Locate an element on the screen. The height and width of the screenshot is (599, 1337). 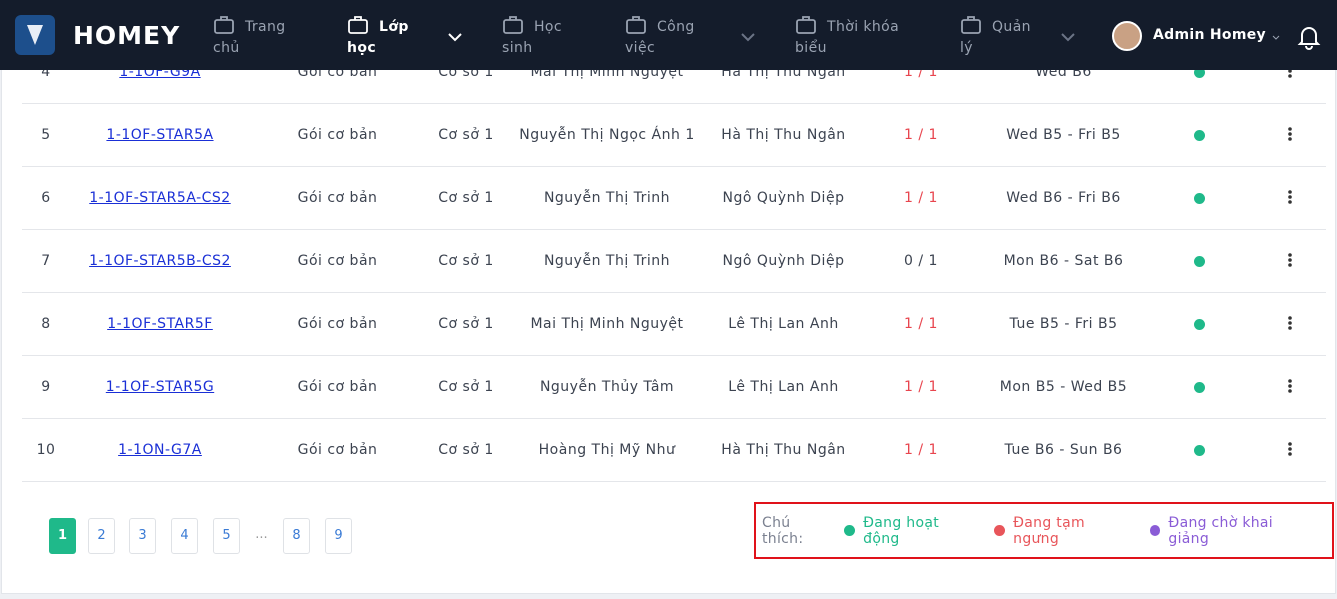
nav-label: Lớp học is located at coordinates (378, 37).